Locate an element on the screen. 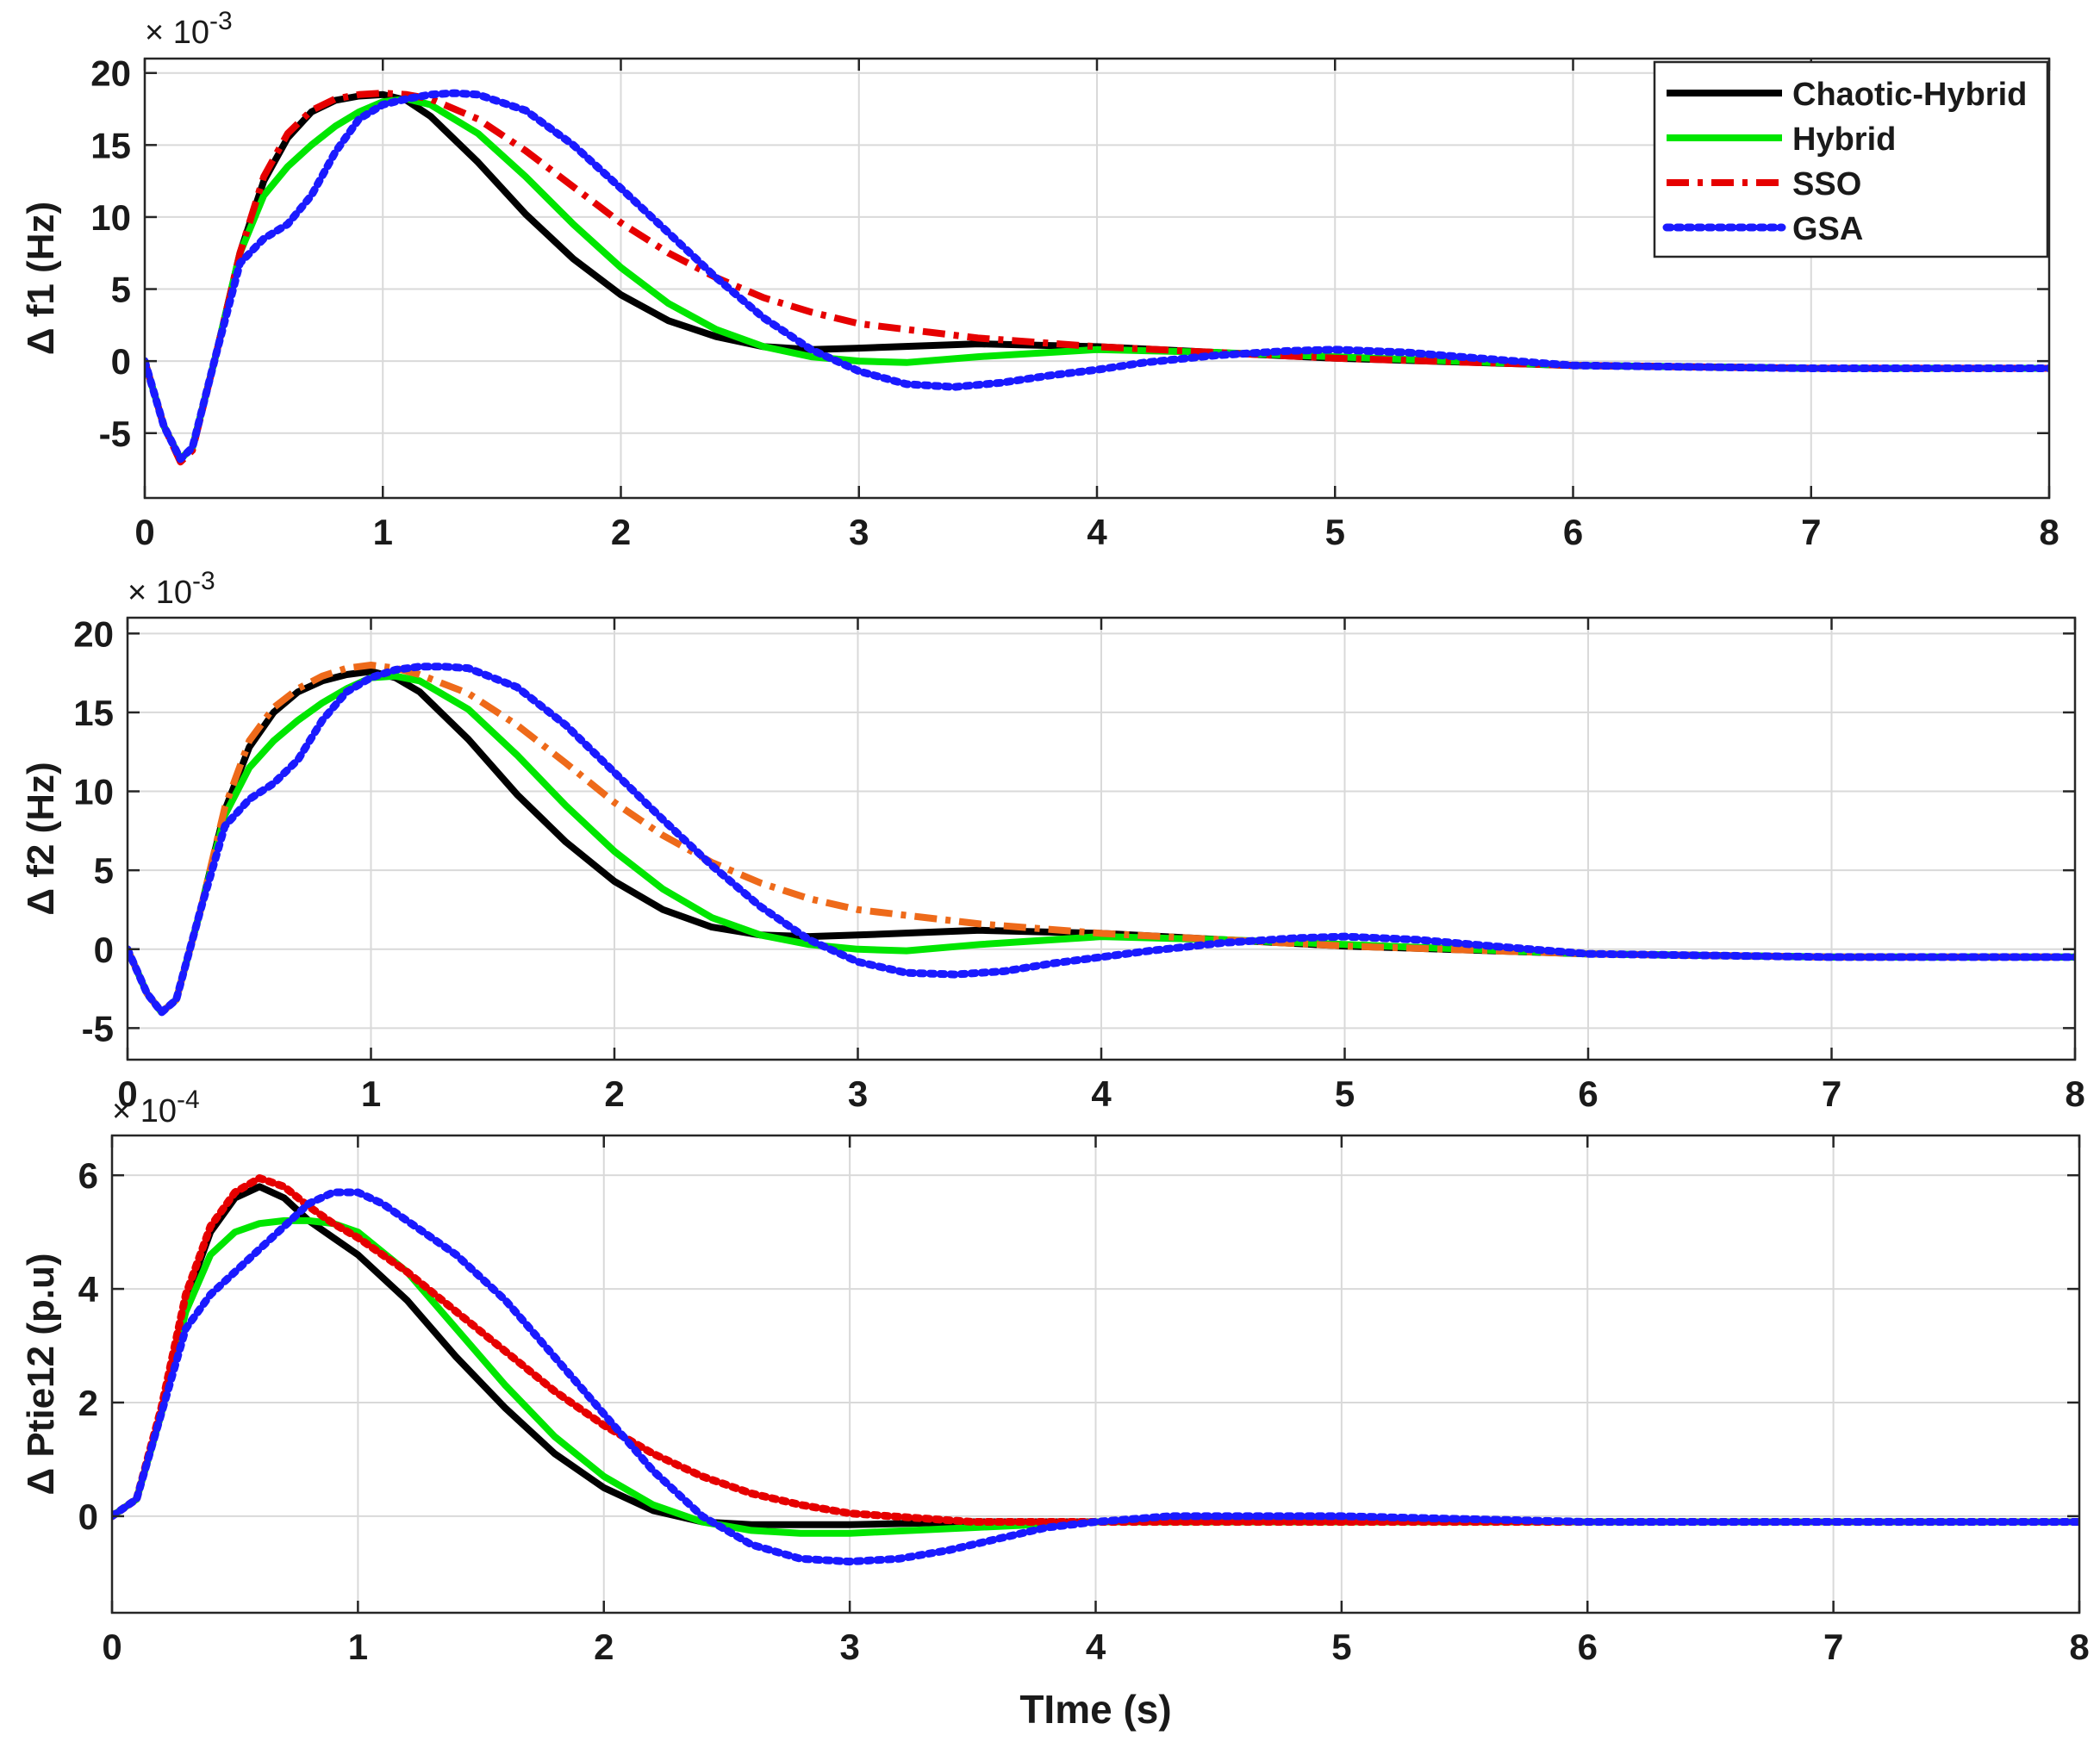 This screenshot has height=1742, width=2100. axis-exponent-label: × 10⁻⁴ is located at coordinates (156, 1107).